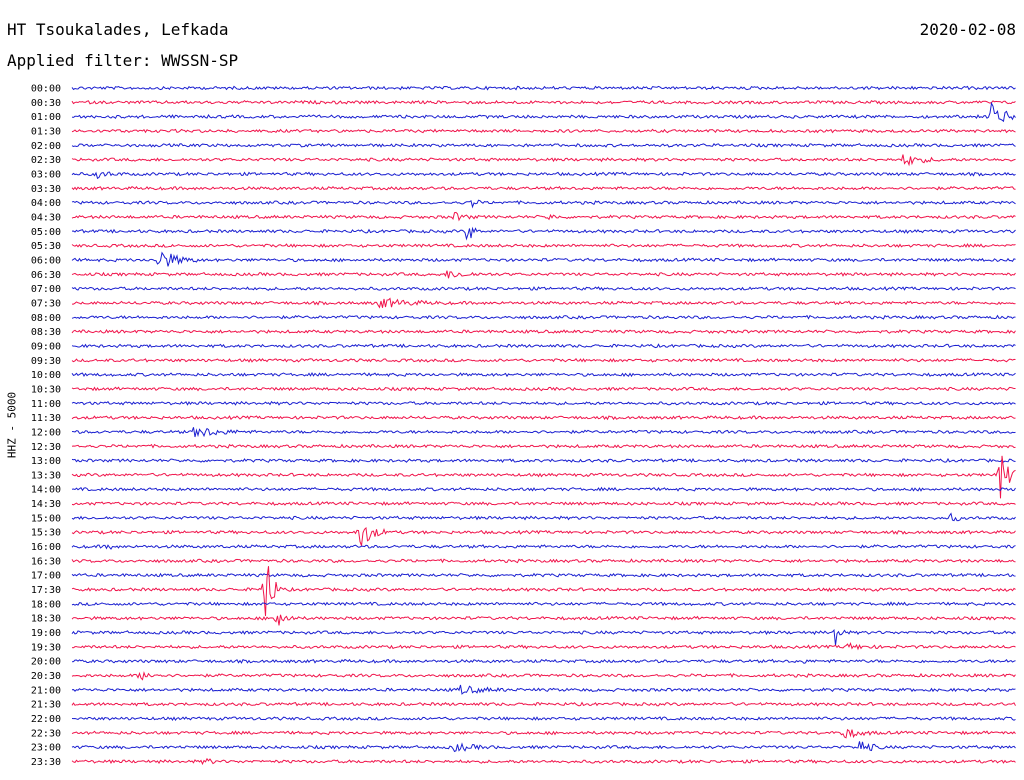 Image resolution: width=1024 pixels, height=780 pixels. What do you see at coordinates (46, 432) in the screenshot?
I see `time-label: 12:00` at bounding box center [46, 432].